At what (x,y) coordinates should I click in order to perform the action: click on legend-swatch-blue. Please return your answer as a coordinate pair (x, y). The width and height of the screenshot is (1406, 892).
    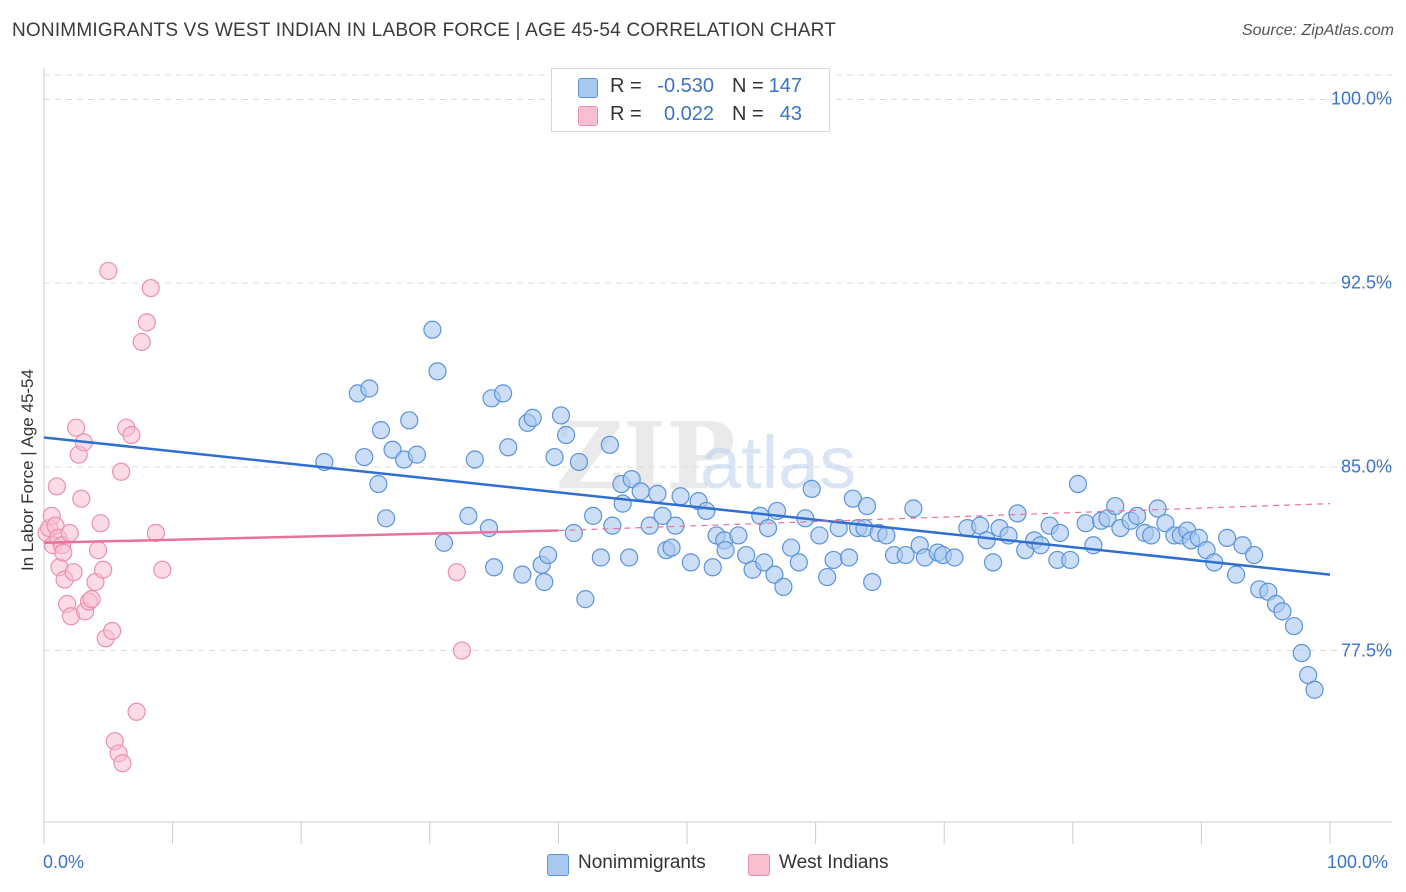
    Looking at the image, I should click on (588, 88).